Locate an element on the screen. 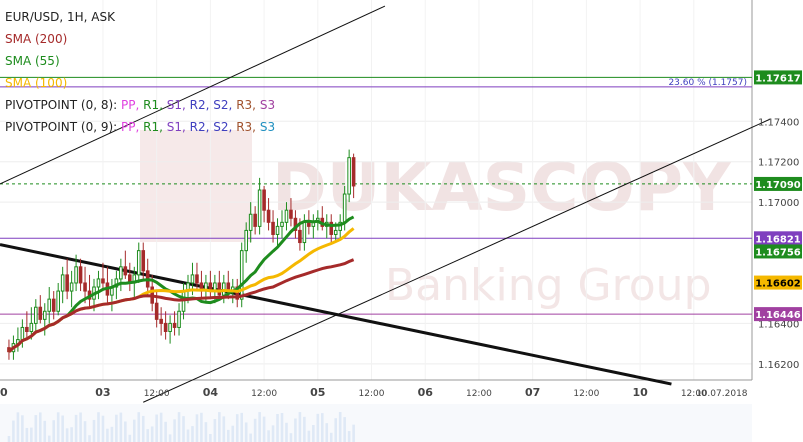  legend-pivot2-r1: R1, is located at coordinates (153, 127).